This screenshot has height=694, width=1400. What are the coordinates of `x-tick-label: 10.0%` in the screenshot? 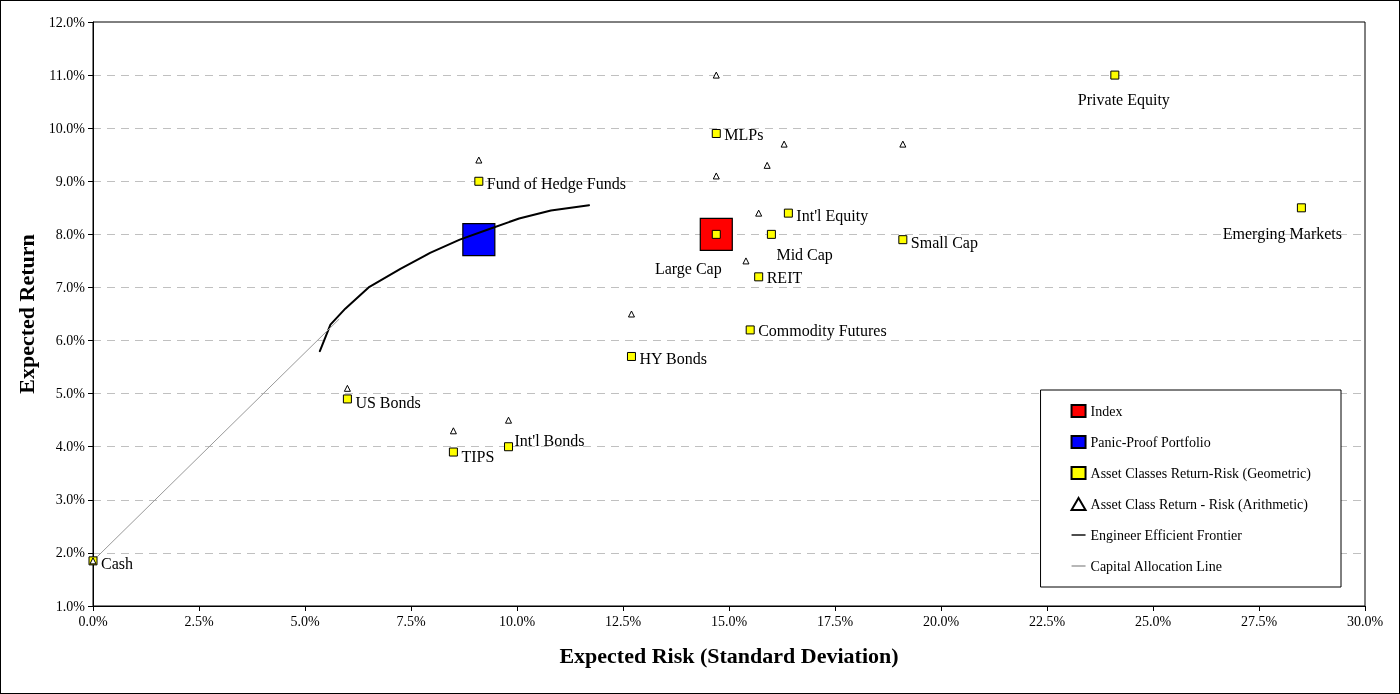 It's located at (517, 621).